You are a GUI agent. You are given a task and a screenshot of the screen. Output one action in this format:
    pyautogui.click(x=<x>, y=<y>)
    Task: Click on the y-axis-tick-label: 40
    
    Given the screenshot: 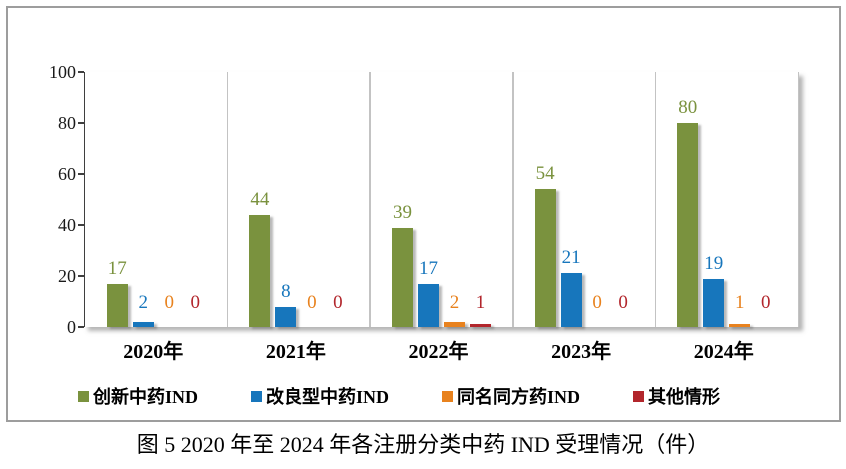 What is the action you would take?
    pyautogui.click(x=67, y=225)
    